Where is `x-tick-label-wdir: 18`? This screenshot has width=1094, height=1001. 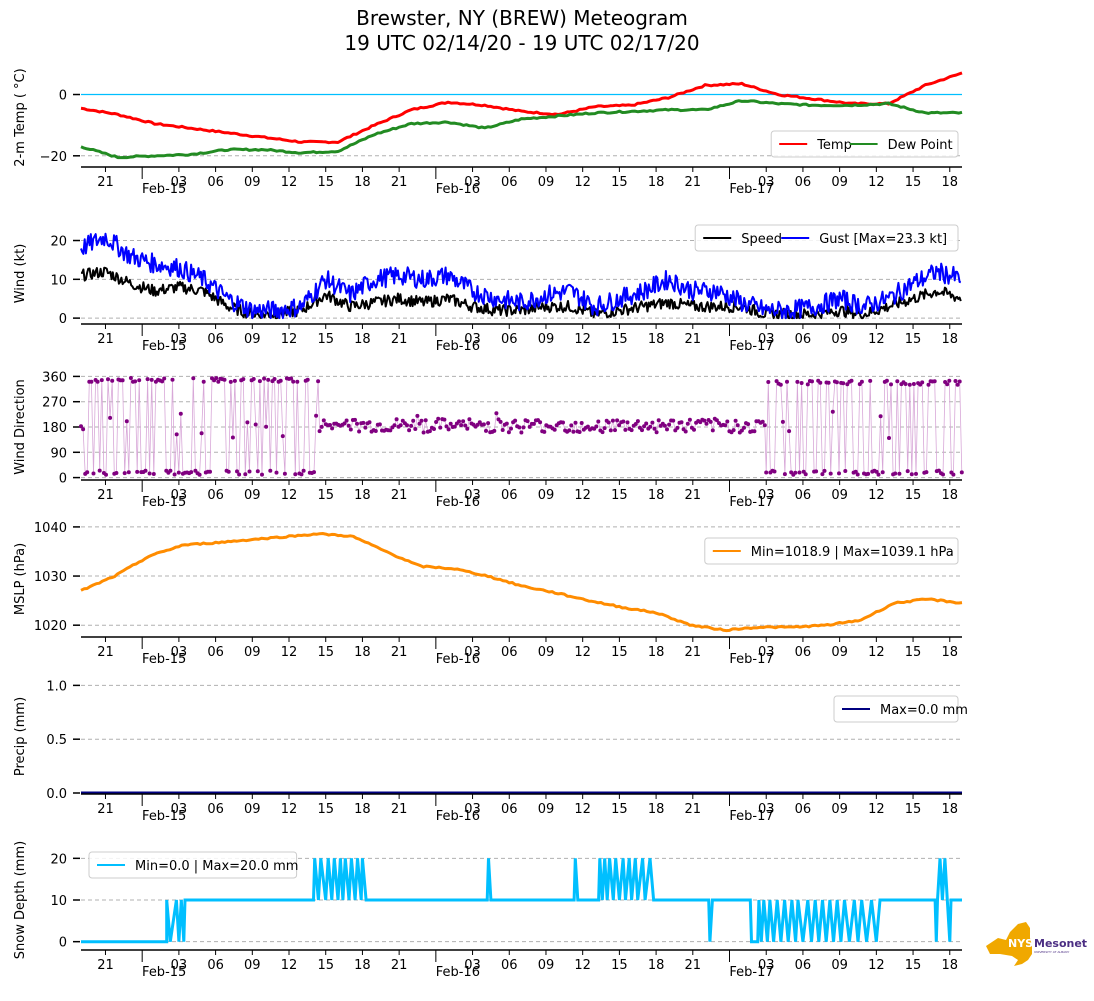
x-tick-label-wdir: 18 is located at coordinates (362, 495).